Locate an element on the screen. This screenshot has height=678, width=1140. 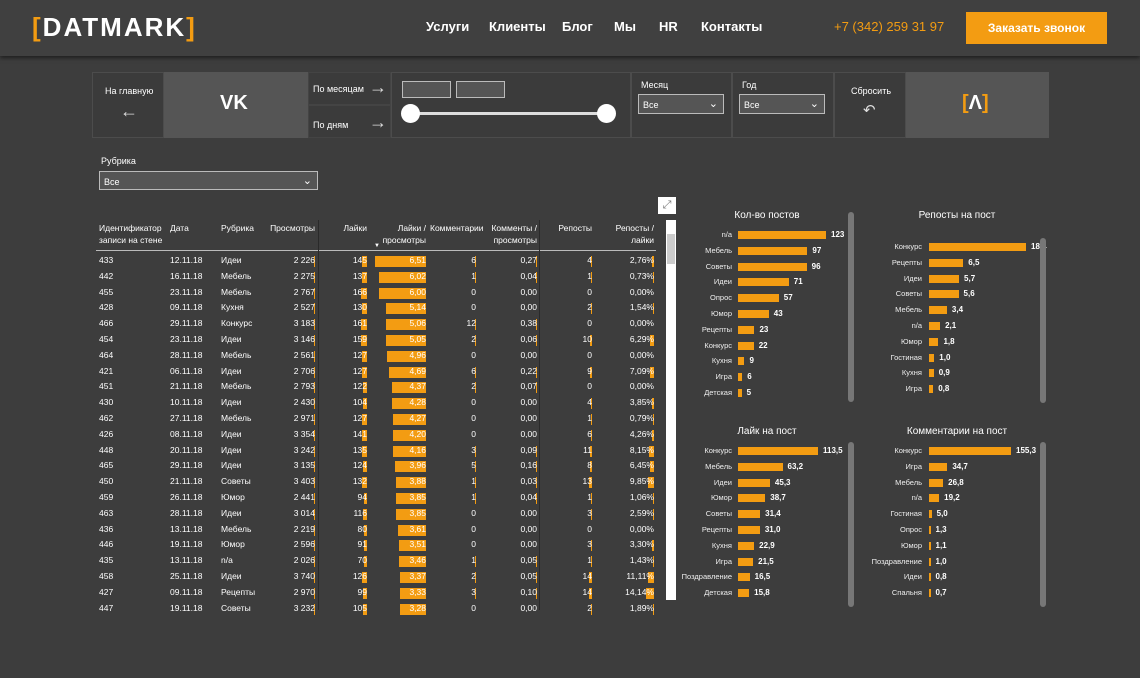
table-row: 458 25.11.18 Идеи 3 740 126 3,37 2 0,05 14 11,11% is located at coordinates (376, 577).